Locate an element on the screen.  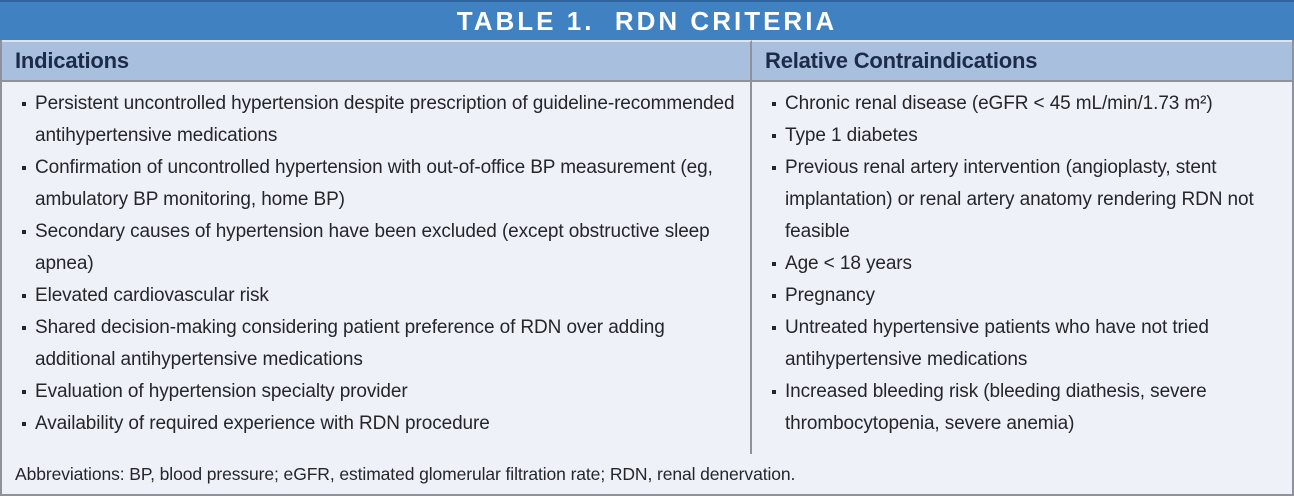
table-title: TABLE 1. RDN CRITERIA is located at coordinates (647, 20).